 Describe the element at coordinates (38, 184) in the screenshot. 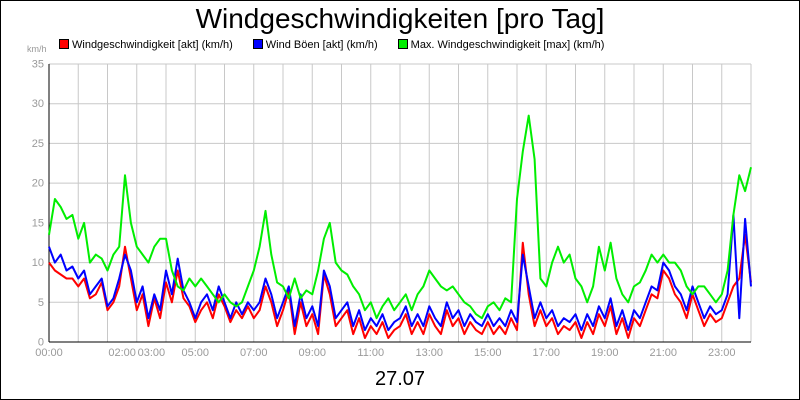

I see `y-tick-label-4: 20` at that location.